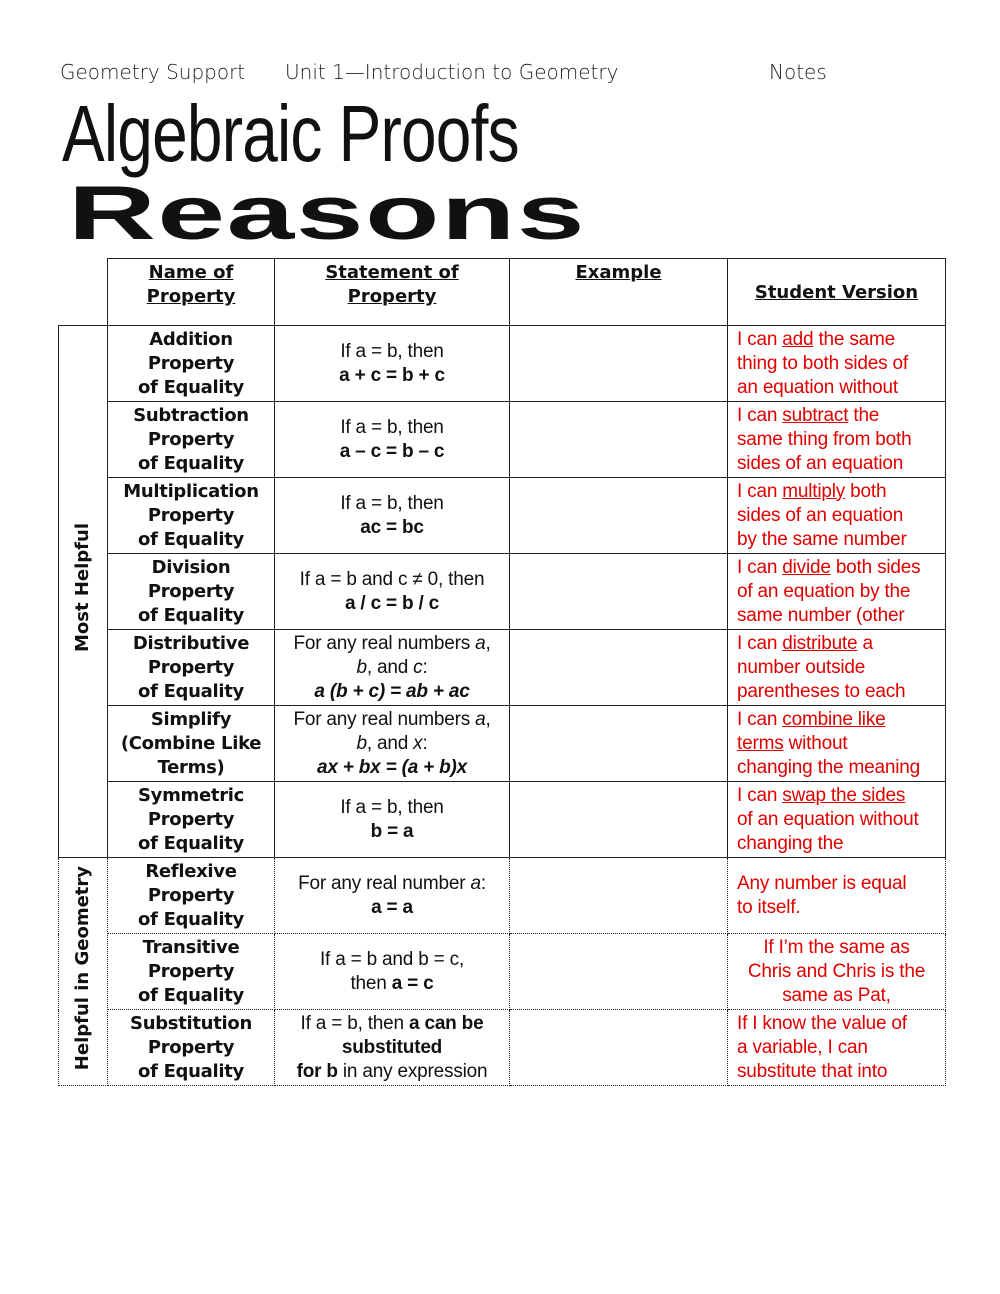 The height and width of the screenshot is (1294, 1000). What do you see at coordinates (191, 491) in the screenshot?
I see `name-line: Multiplication` at bounding box center [191, 491].